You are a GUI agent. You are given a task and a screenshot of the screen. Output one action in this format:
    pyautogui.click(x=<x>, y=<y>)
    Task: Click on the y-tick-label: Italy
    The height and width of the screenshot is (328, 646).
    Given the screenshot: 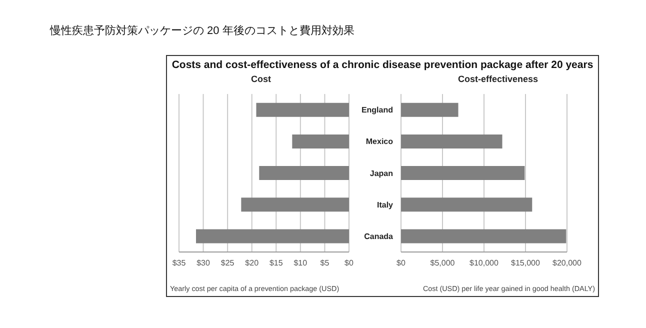 What is the action you would take?
    pyautogui.click(x=385, y=205)
    